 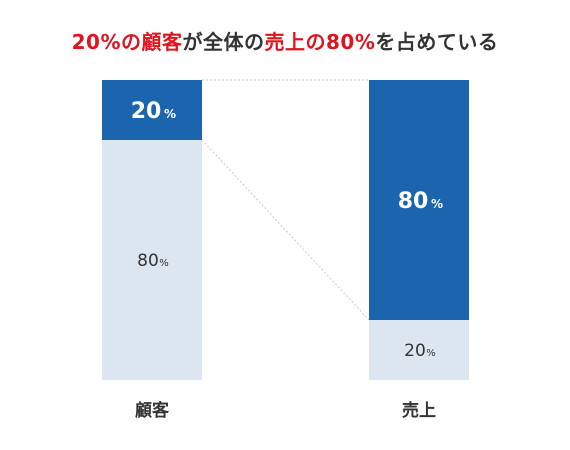 I want to click on title-highlight-customers: 20%の顧客, so click(x=127, y=42).